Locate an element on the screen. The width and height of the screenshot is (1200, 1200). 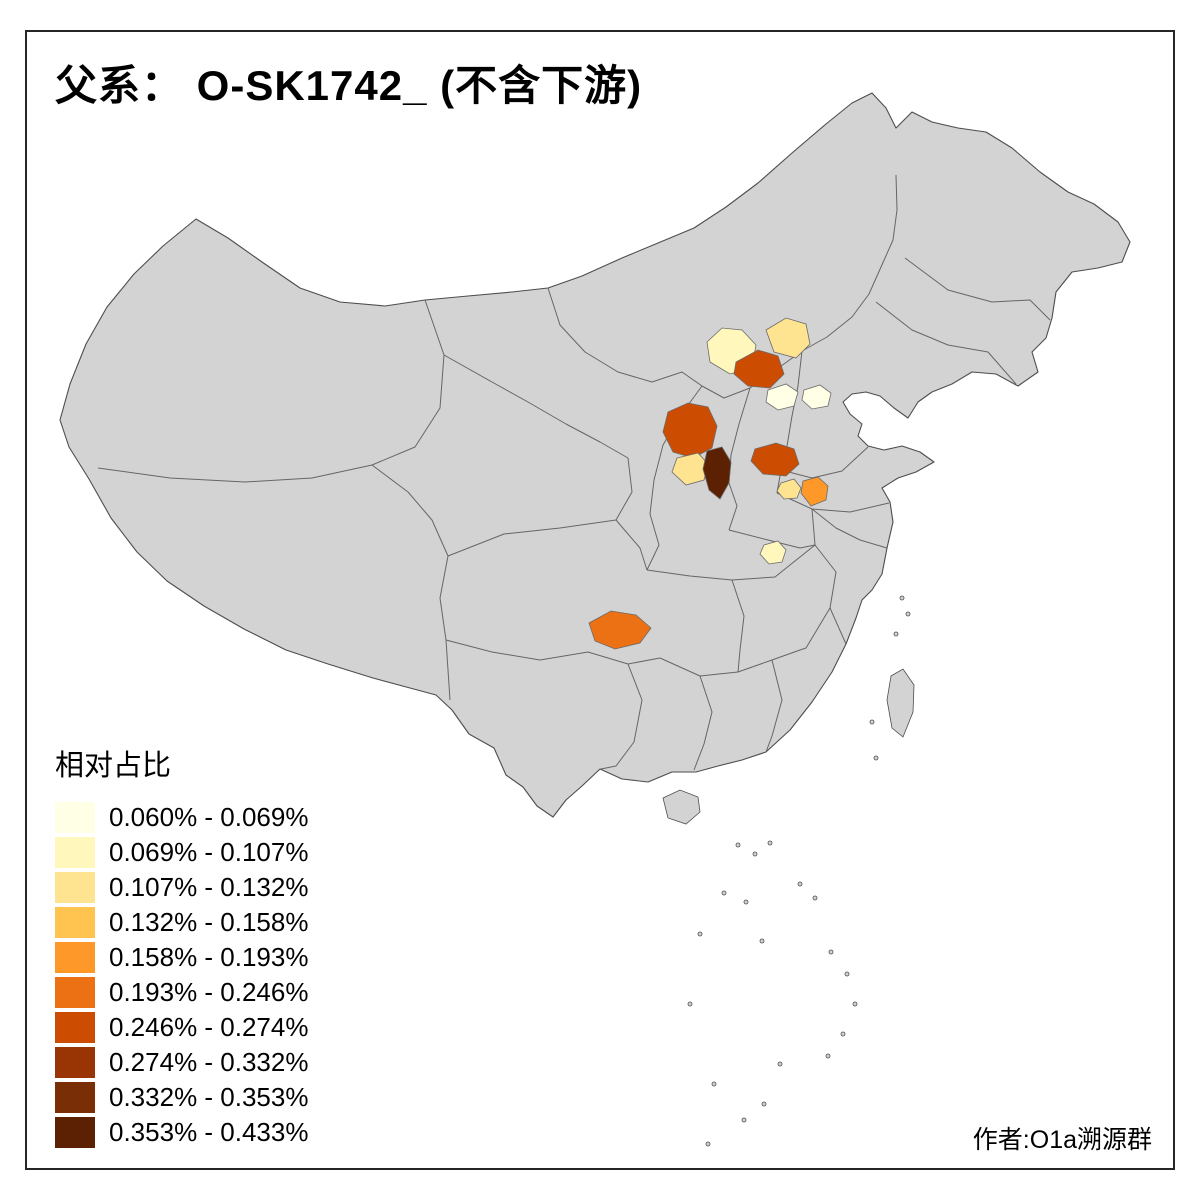
legend-row: 0.069% - 0.107% is located at coordinates (220, 852).